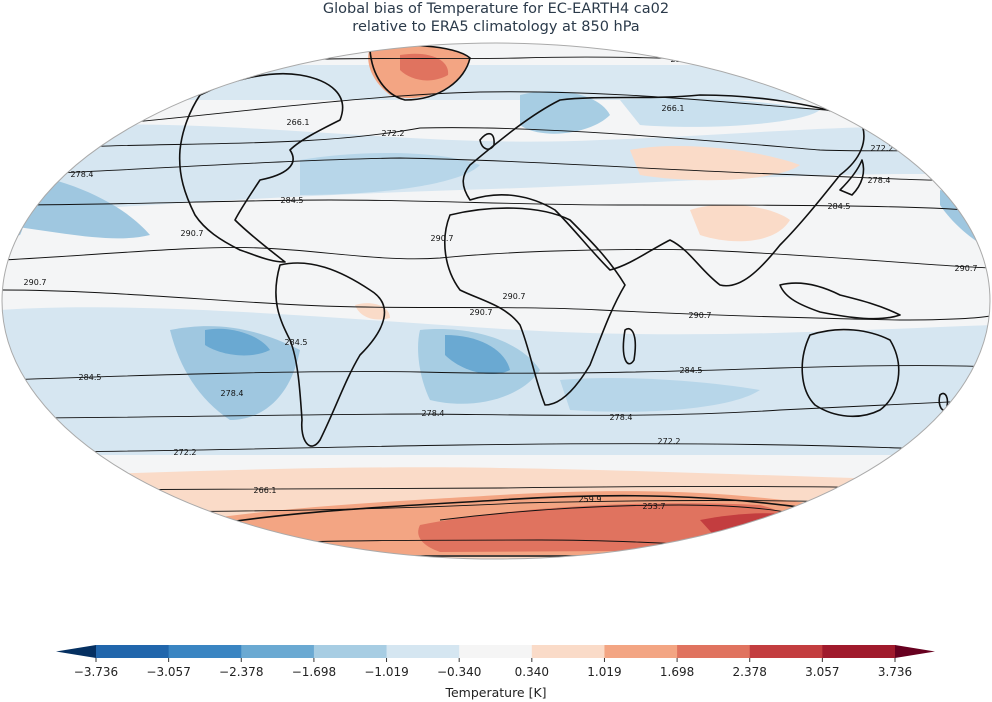  Describe the element at coordinates (330, 354) in the screenshot. I see `south-america-coast` at that location.